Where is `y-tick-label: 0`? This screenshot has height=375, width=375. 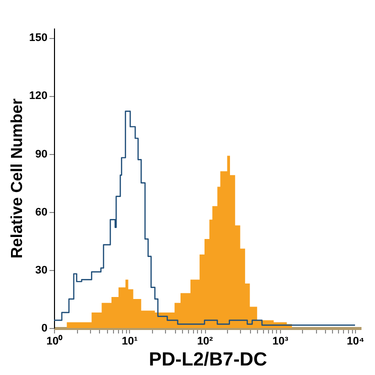
y-tick-label: 0 is located at coordinates (44, 328).